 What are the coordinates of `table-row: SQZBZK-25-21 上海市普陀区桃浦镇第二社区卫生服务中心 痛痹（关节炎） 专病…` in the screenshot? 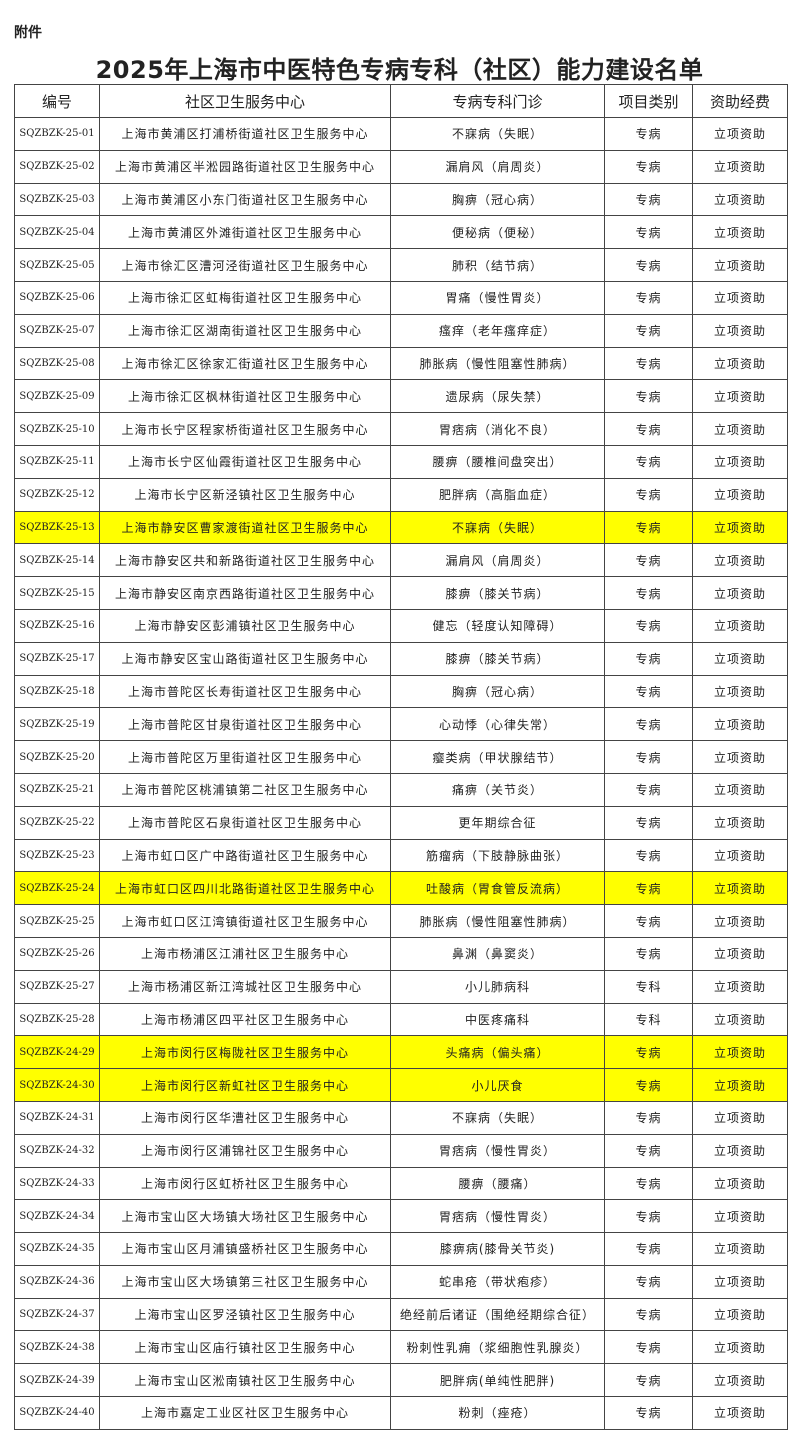 It's located at (401, 789).